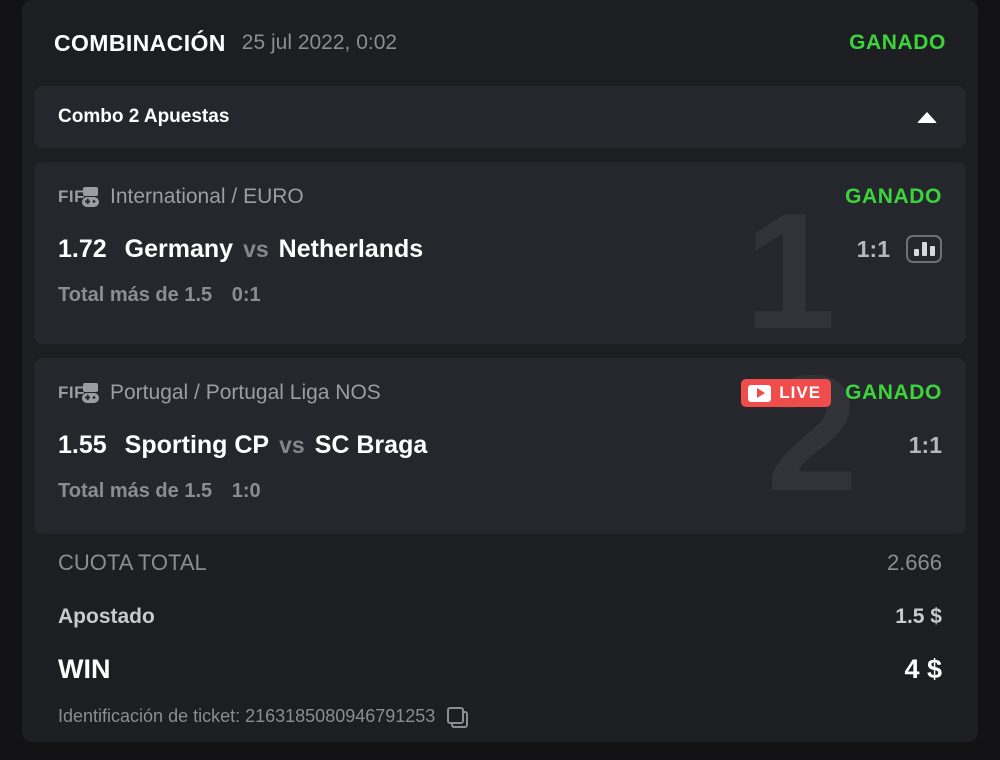 The image size is (1000, 760). Describe the element at coordinates (841, 393) in the screenshot. I see `bet-right-group: LIVE GANADO` at that location.